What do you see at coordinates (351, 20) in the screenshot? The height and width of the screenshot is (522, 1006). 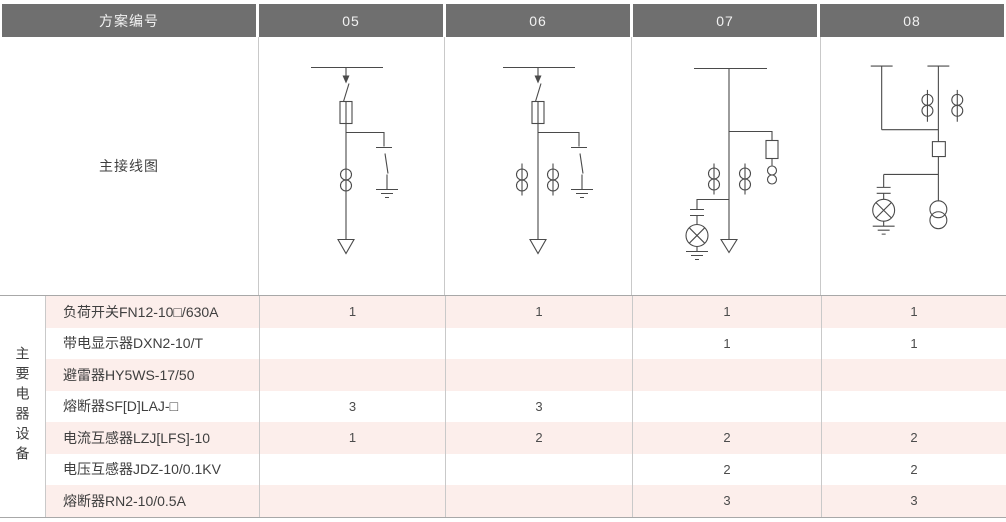 I see `header-col-05: 05` at bounding box center [351, 20].